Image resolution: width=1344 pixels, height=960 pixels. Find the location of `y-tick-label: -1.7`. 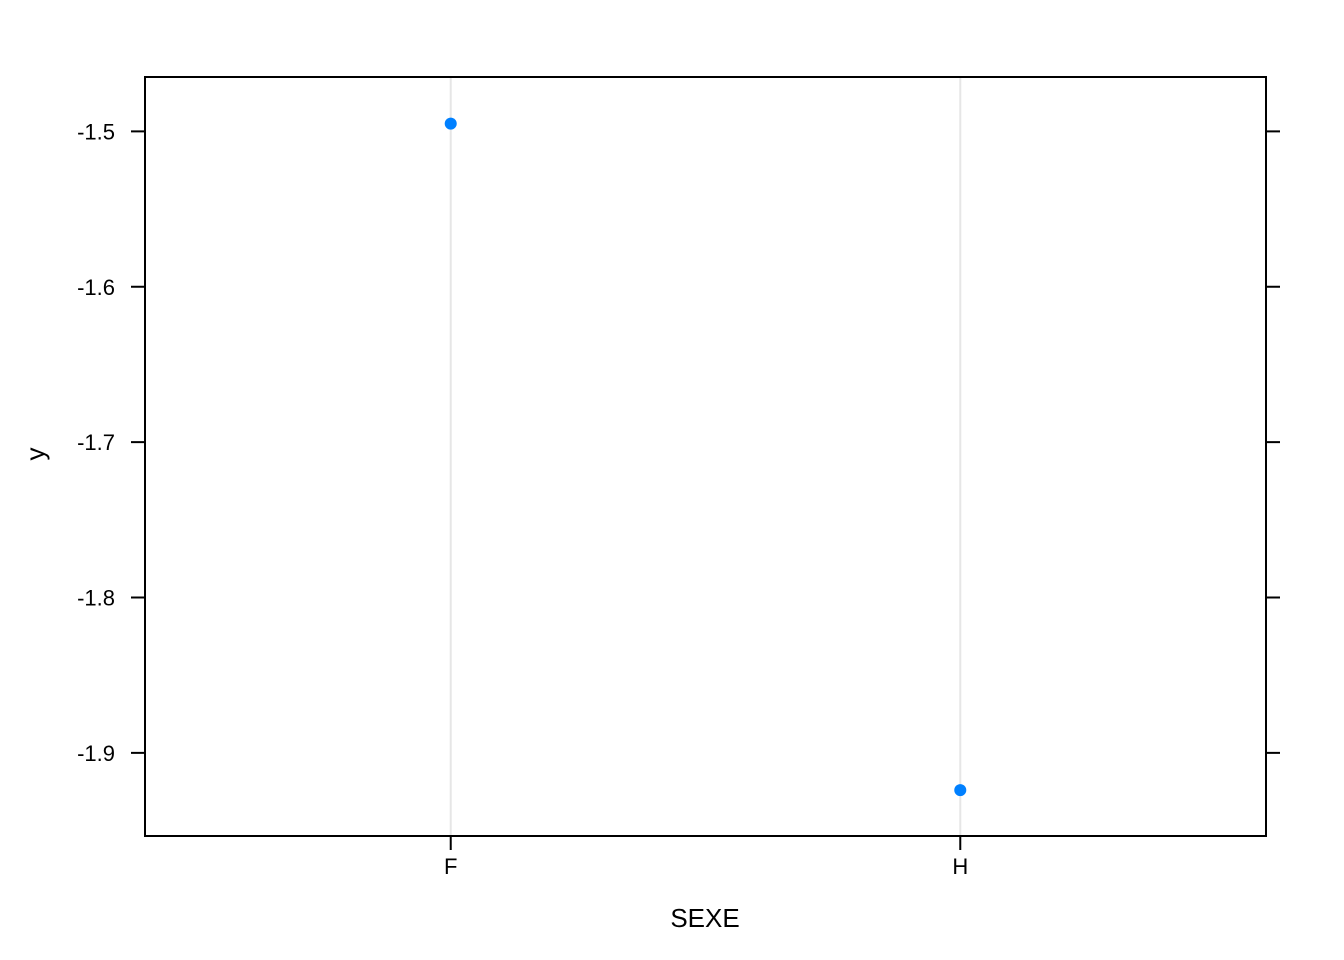

y-tick-label: -1.7 is located at coordinates (96, 442).